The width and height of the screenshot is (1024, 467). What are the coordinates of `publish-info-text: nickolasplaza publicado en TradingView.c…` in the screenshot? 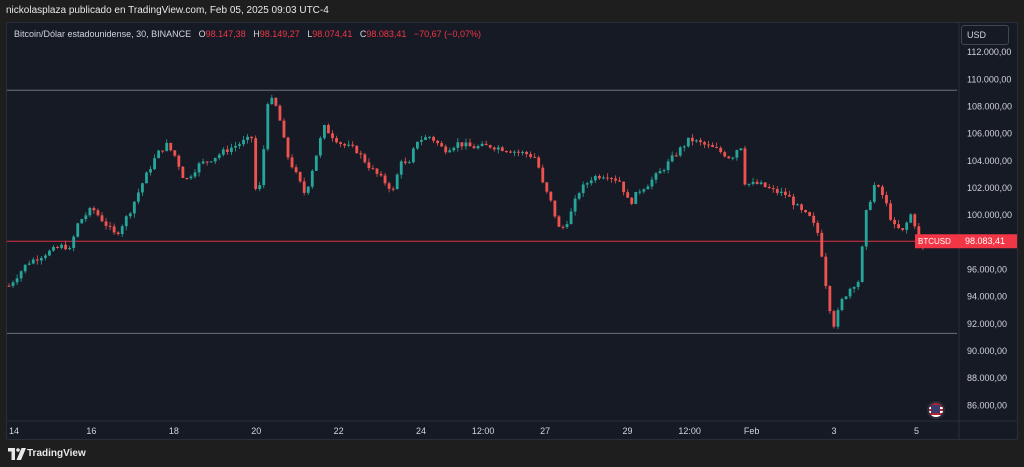 It's located at (167, 10).